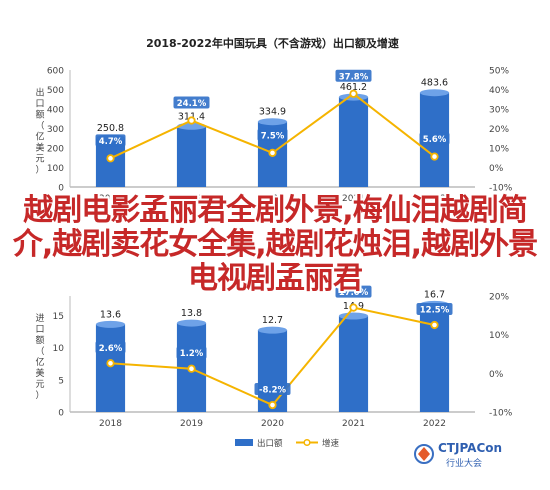  What do you see at coordinates (501, 414) in the screenshot?
I see `y2-tick-label: -10%` at bounding box center [501, 414].